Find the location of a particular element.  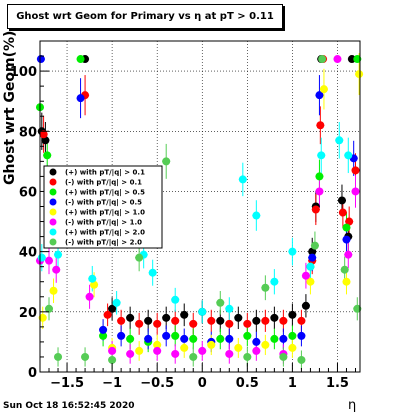

legend-entry: (+) with pT/|q| > 0.5 is located at coordinates (105, 193).